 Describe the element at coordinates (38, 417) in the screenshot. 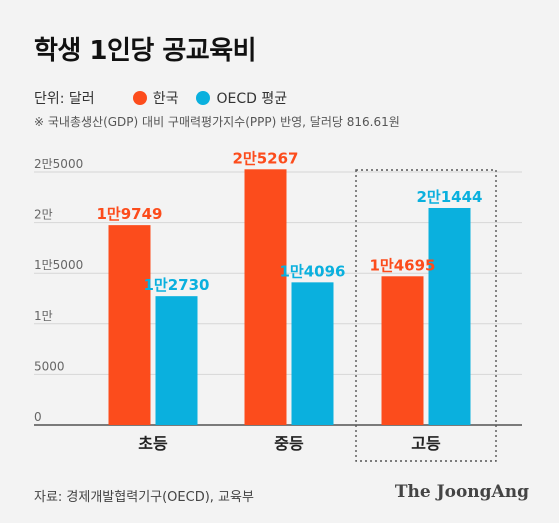

I see `y-tick-label: 0` at that location.